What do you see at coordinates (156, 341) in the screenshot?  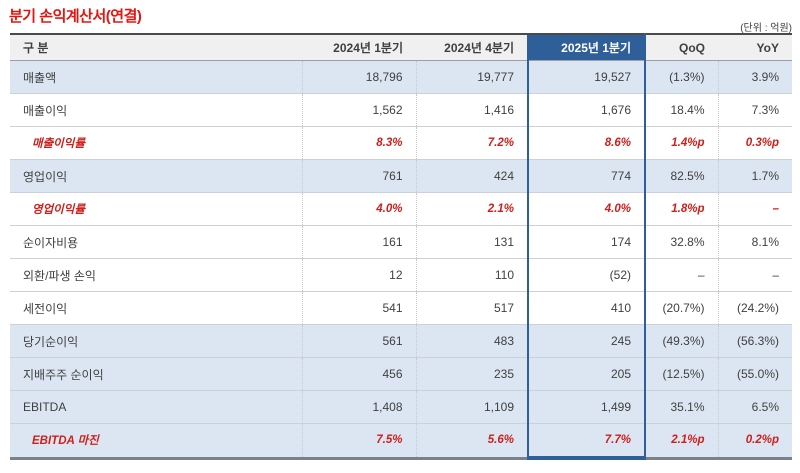 I see `row-label: 당기순이익` at bounding box center [156, 341].